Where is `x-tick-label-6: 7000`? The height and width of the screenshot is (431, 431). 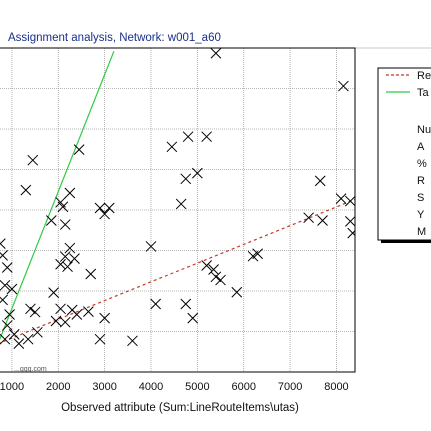 x-tick-label-6: 7000 is located at coordinates (290, 387).